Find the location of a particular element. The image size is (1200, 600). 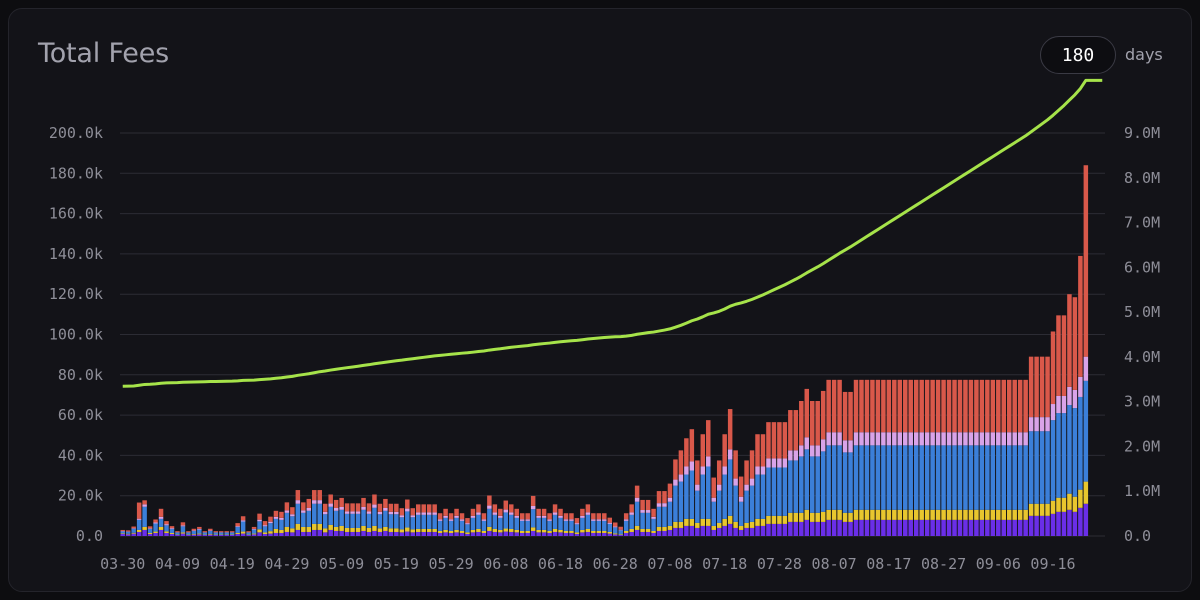

y-right-tick-label: 1.0M is located at coordinates (1142, 491).